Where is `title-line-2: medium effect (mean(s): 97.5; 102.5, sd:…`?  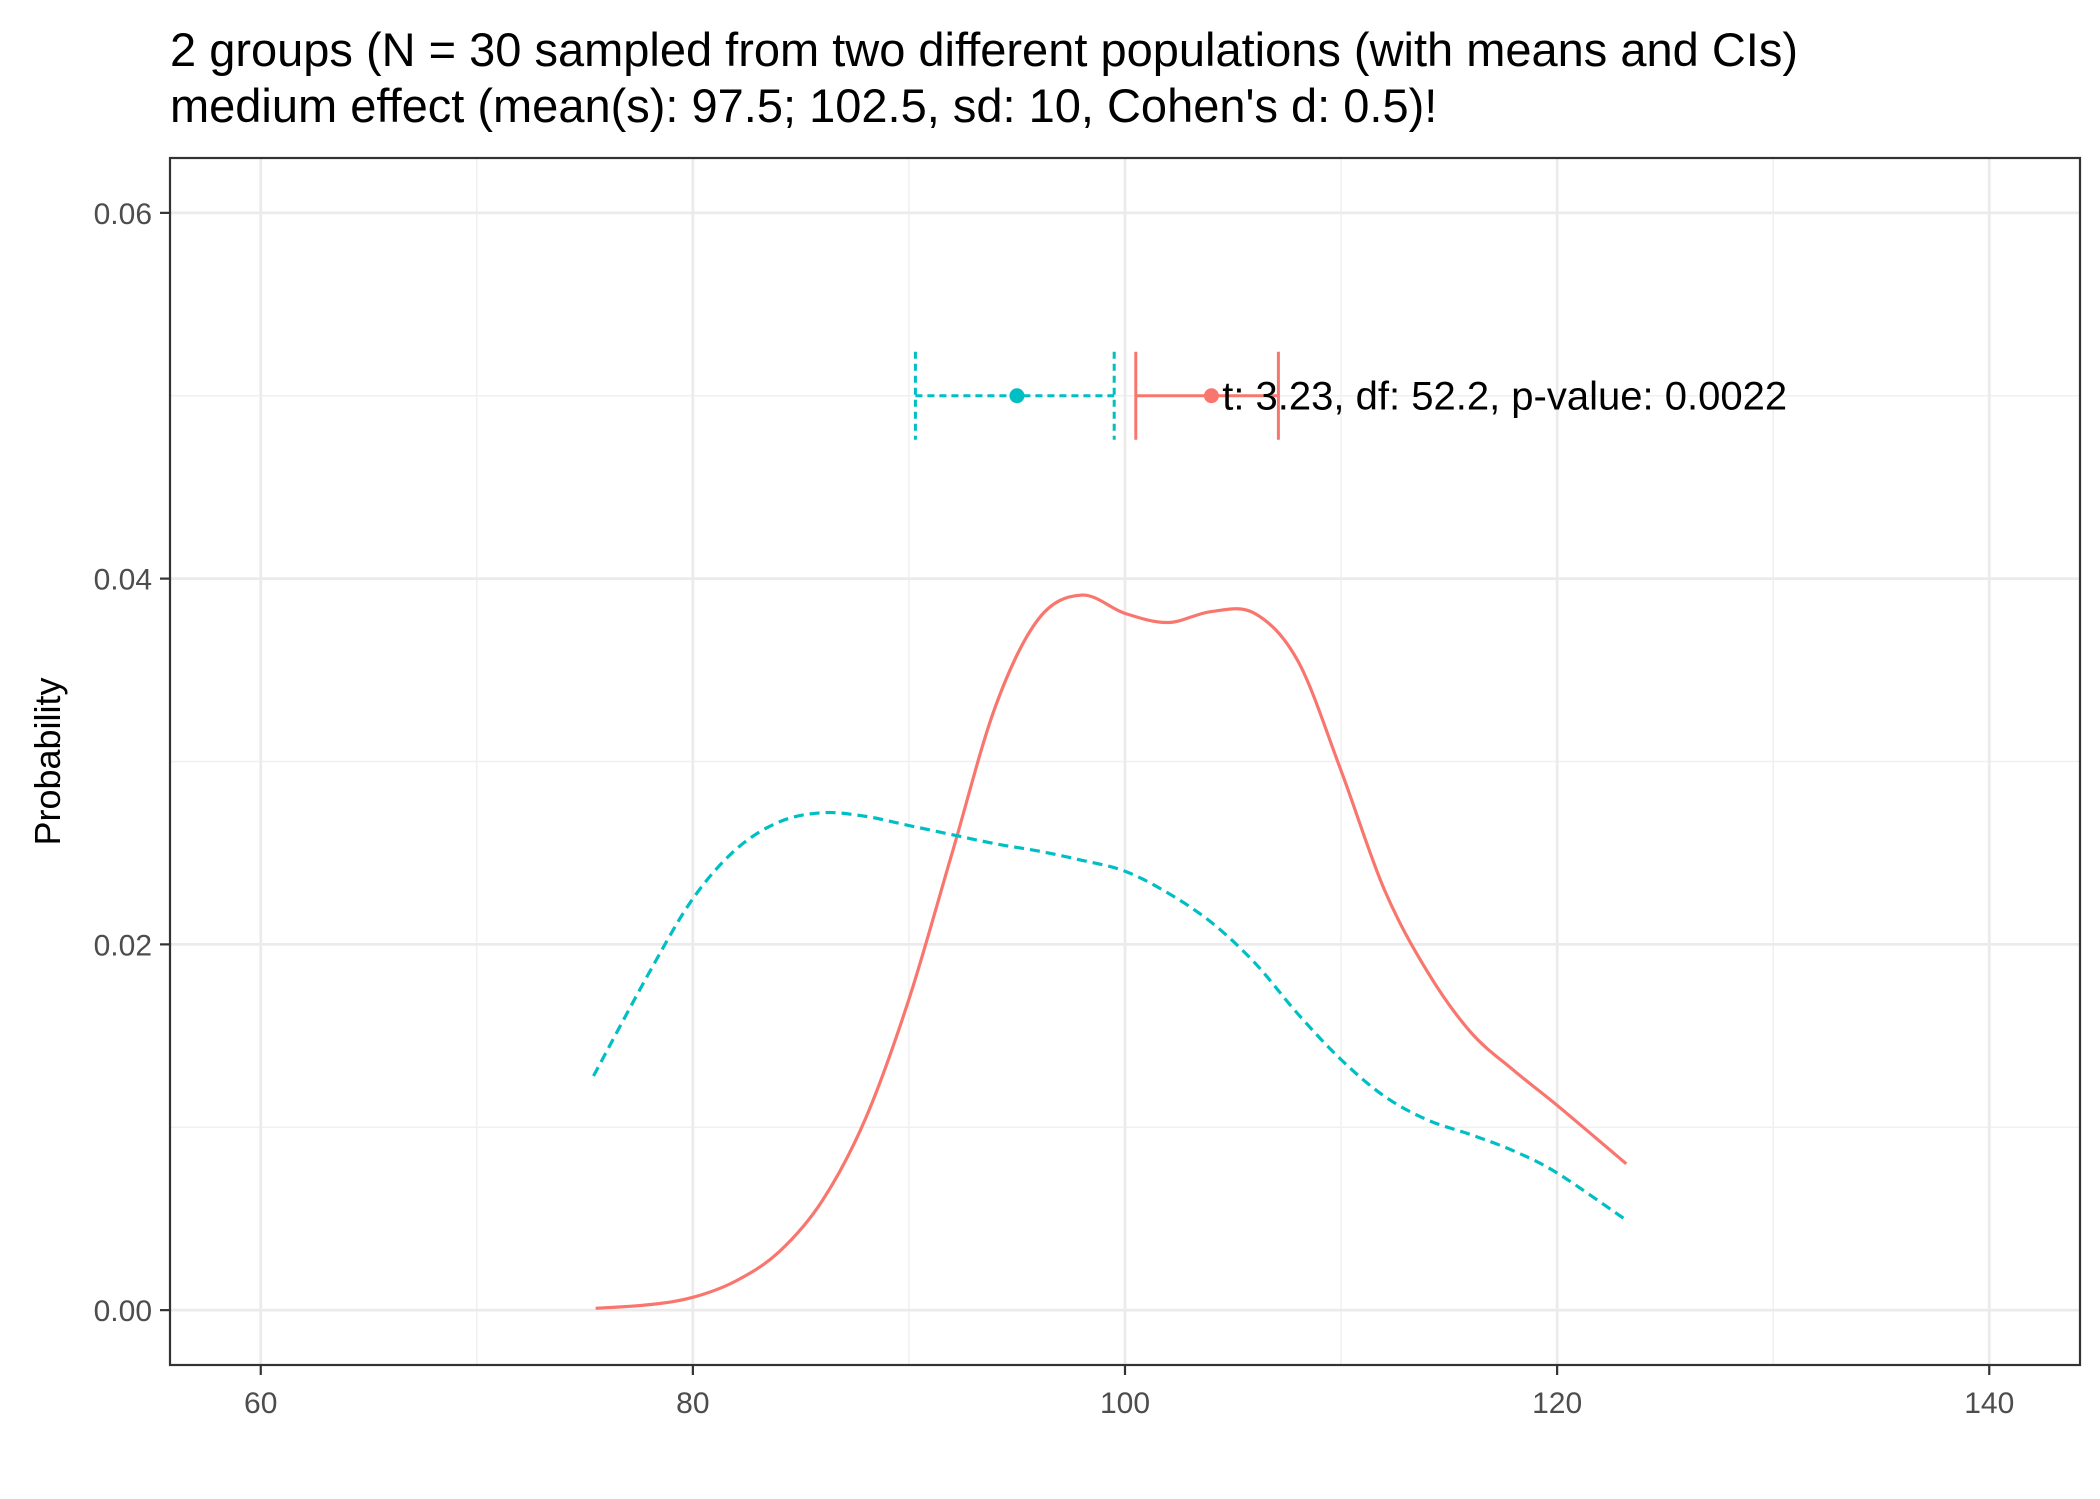 title-line-2: medium effect (mean(s): 97.5; 102.5, sd:… is located at coordinates (804, 105).